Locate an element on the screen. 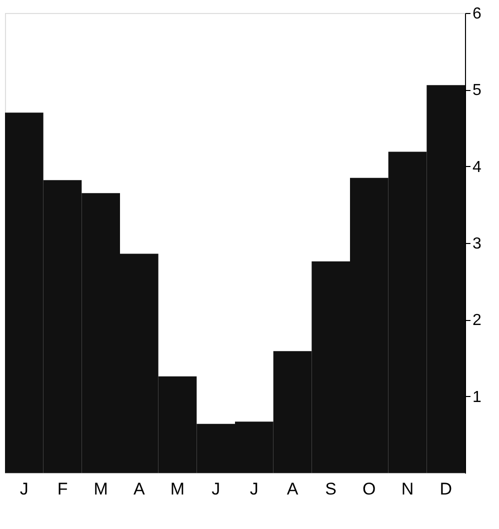 The width and height of the screenshot is (499, 529). y-tick-label: 2 is located at coordinates (477, 321).